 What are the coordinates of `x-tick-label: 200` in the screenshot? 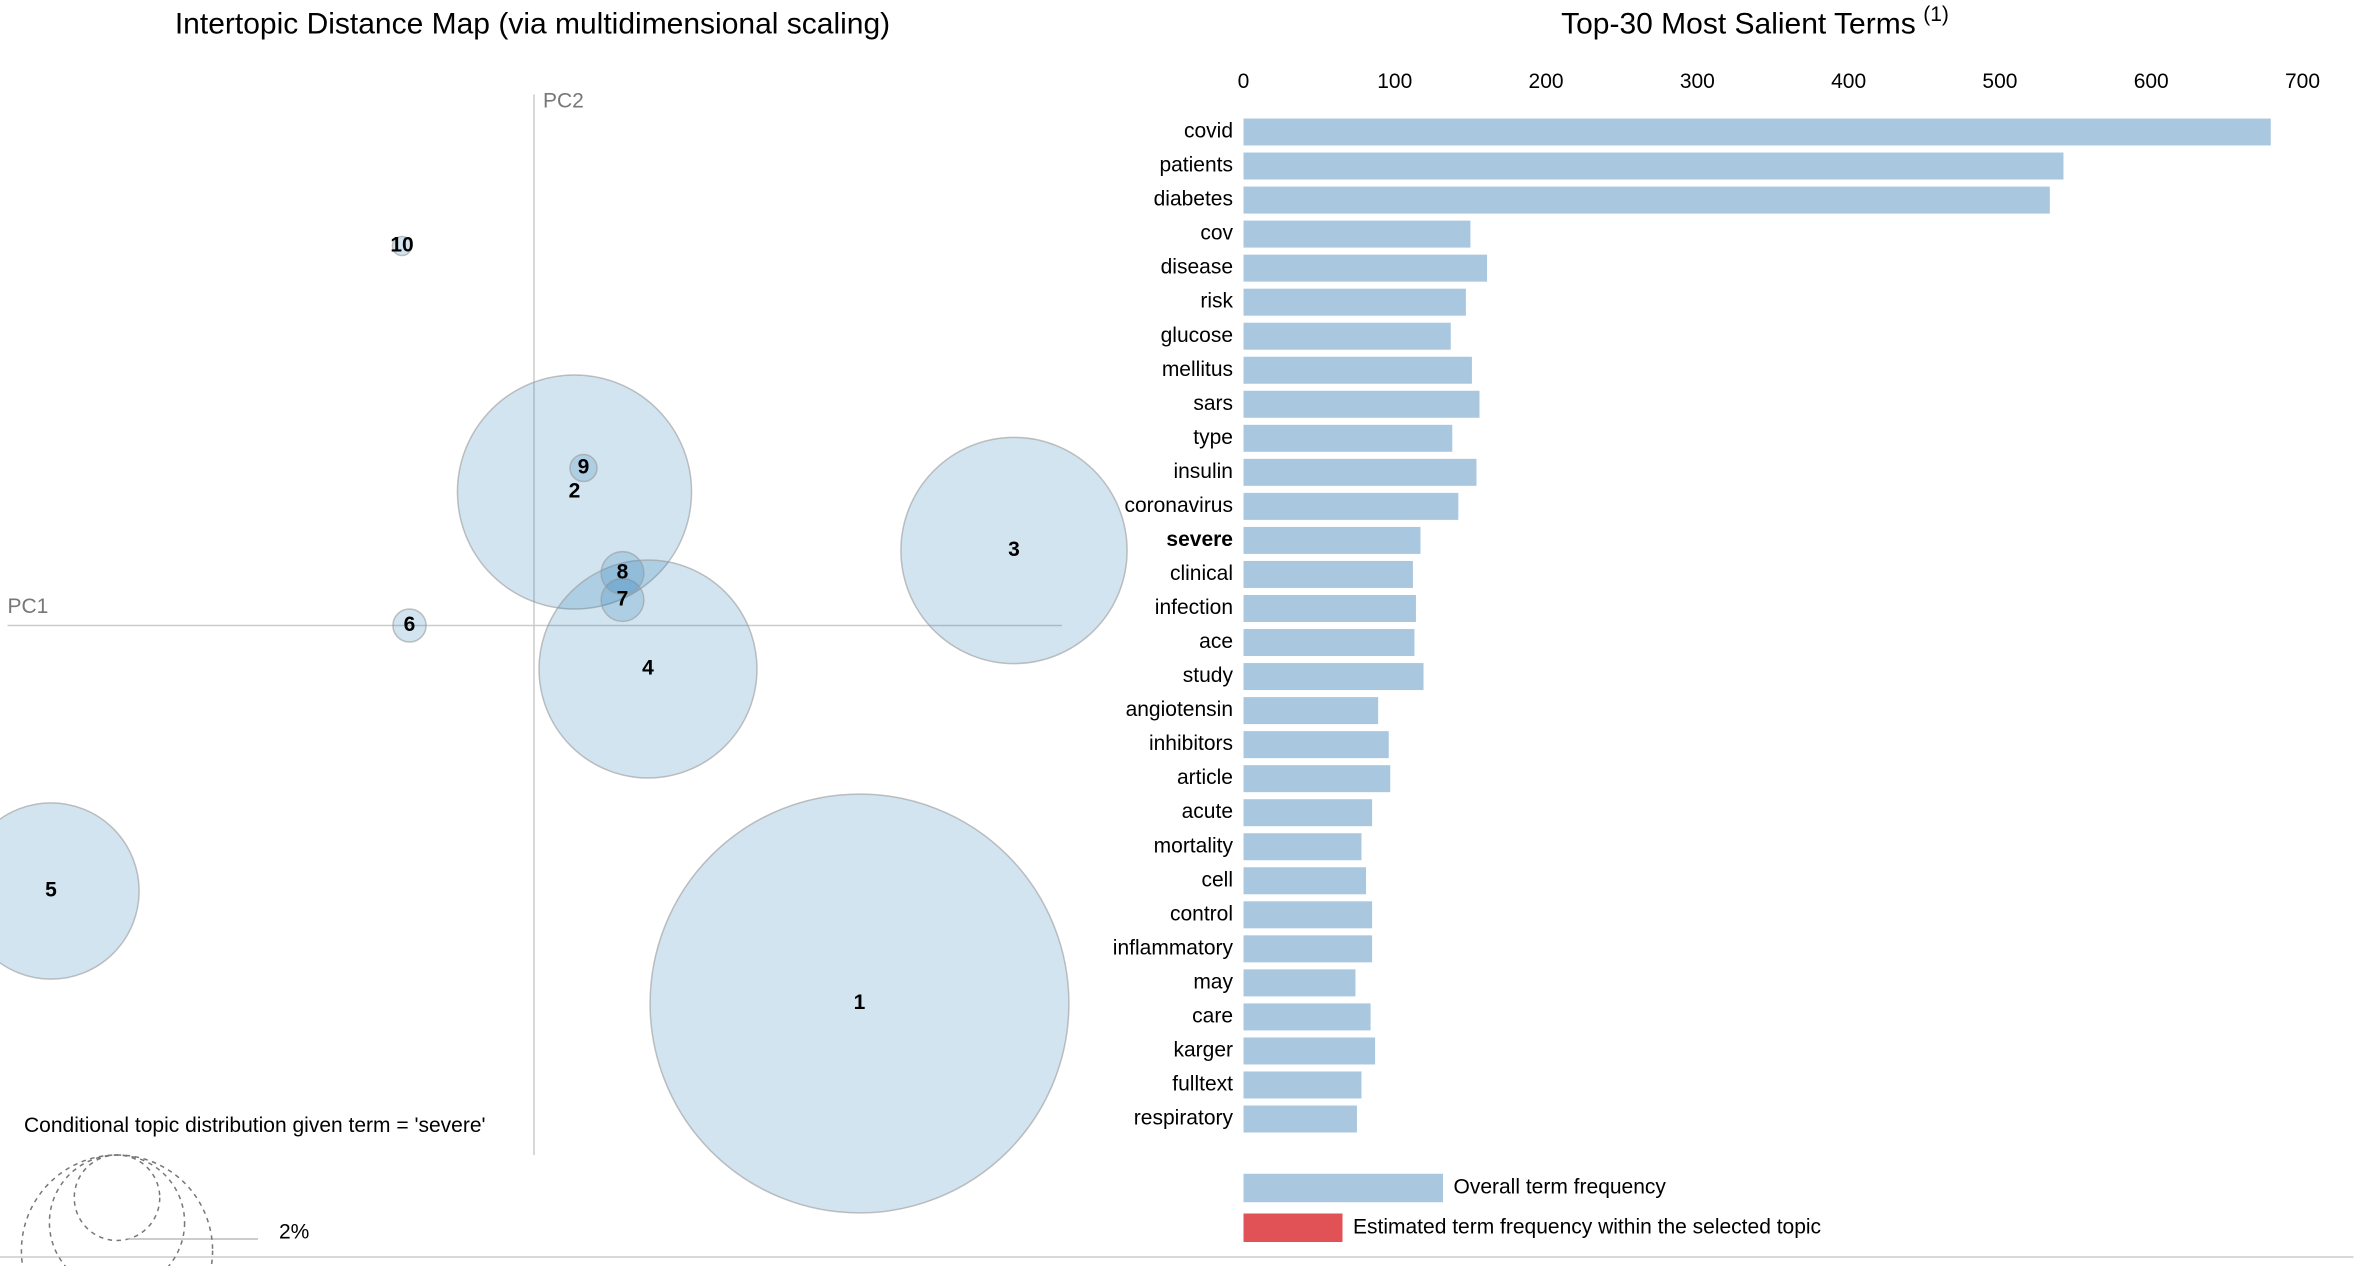 It's located at (1546, 81).